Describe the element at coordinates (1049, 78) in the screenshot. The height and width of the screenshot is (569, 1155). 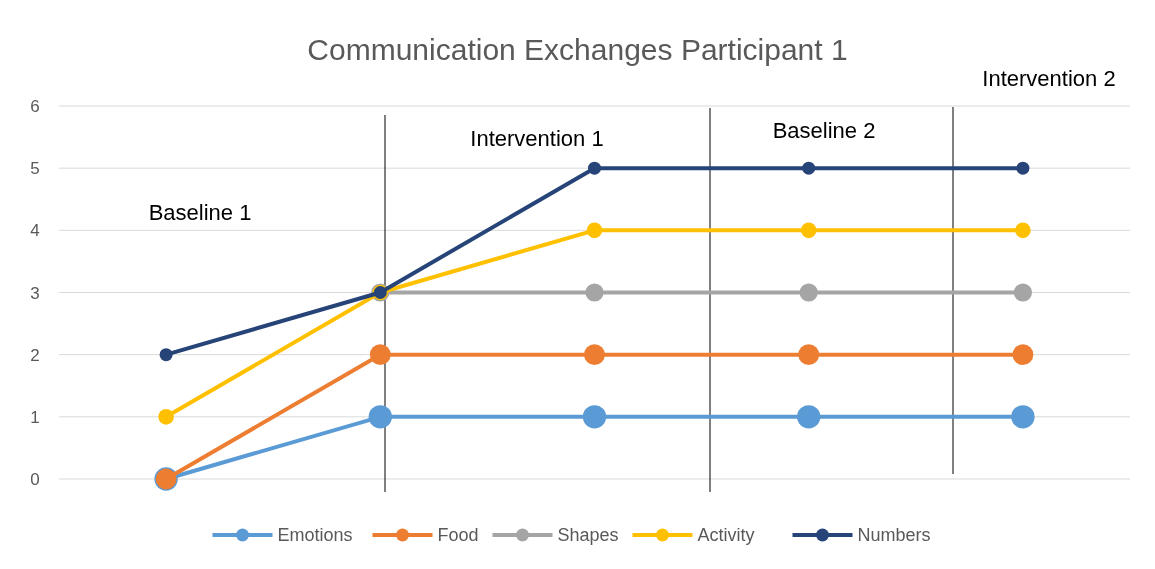
I see `text: Intervention 2` at that location.